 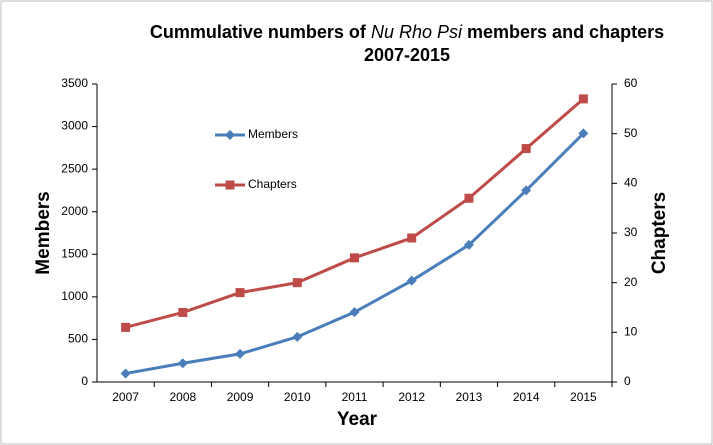 What do you see at coordinates (272, 184) in the screenshot?
I see `legend-label: Chapters` at bounding box center [272, 184].